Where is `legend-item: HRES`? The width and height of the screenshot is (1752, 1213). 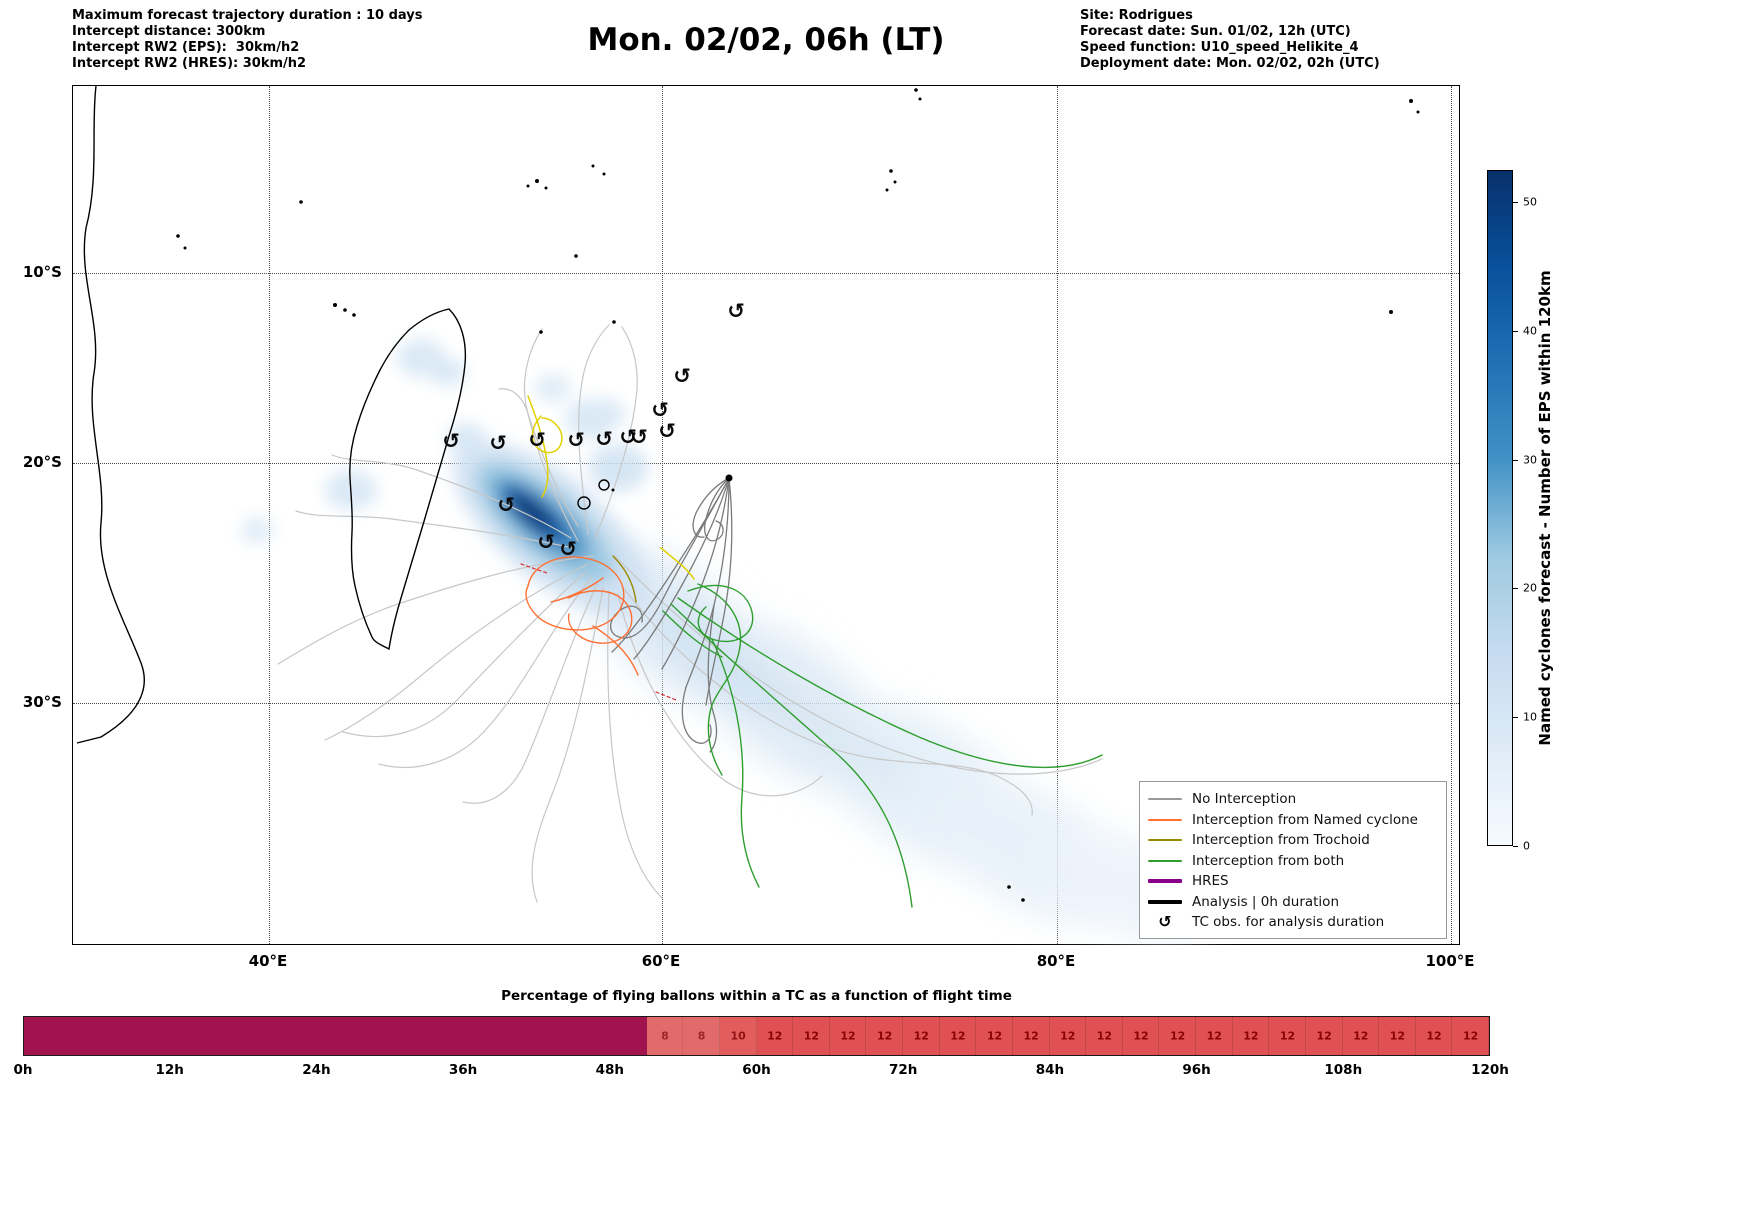 legend-item: HRES is located at coordinates (1293, 881).